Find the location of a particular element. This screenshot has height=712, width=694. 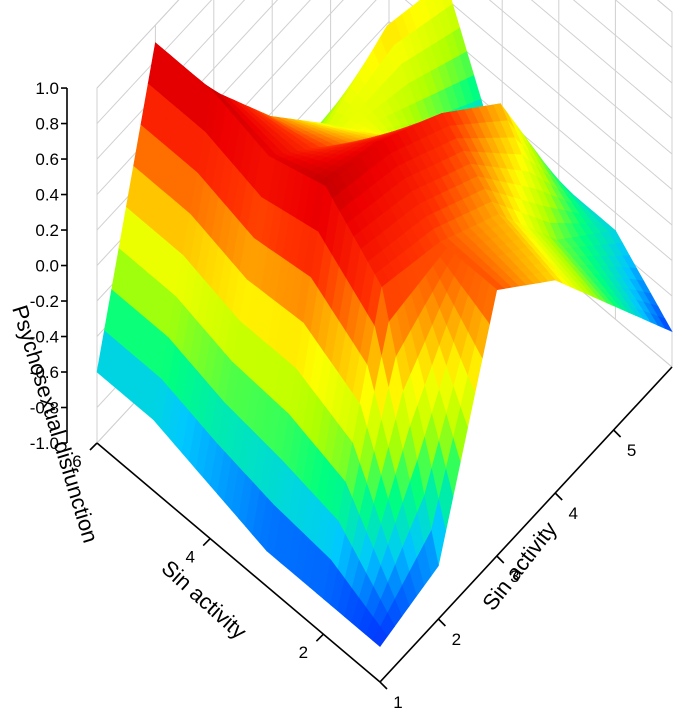

x-axis-ticks: 2 4 6 is located at coordinates (198, 552).